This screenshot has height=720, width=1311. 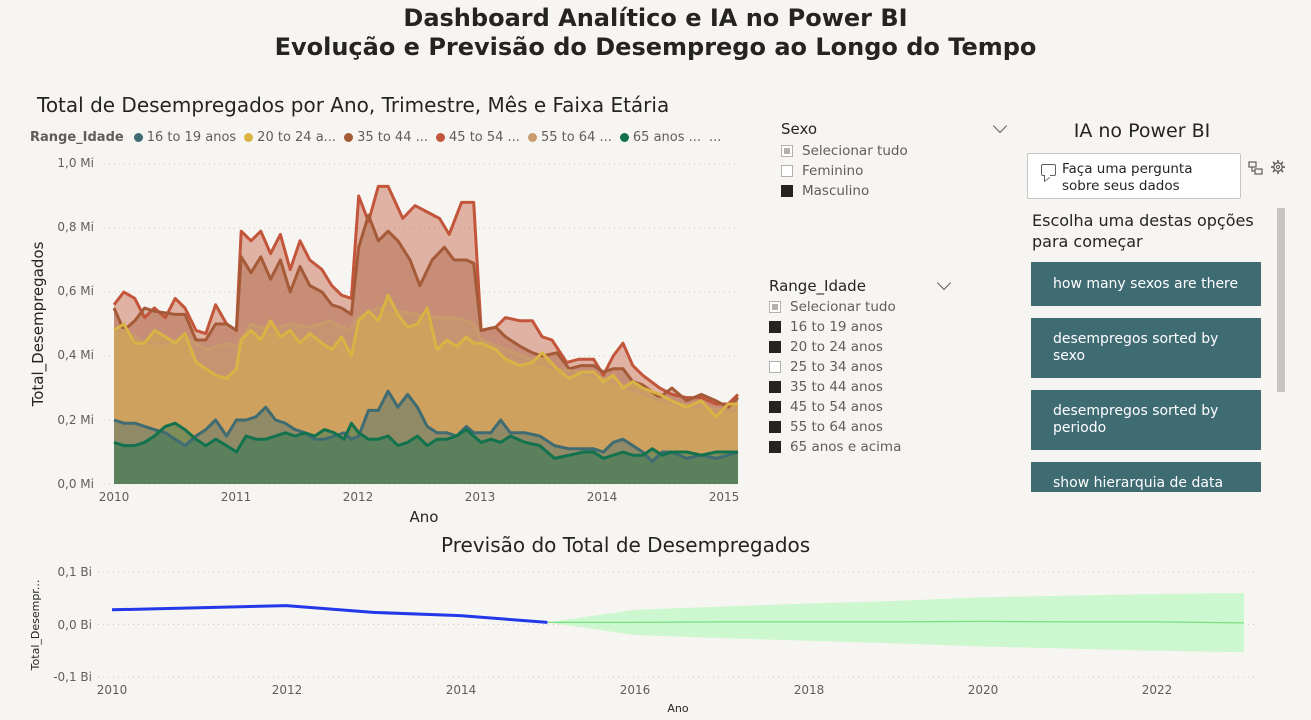 What do you see at coordinates (860, 285) in the screenshot?
I see `range-idade-slicer-header: Range_Idade` at bounding box center [860, 285].